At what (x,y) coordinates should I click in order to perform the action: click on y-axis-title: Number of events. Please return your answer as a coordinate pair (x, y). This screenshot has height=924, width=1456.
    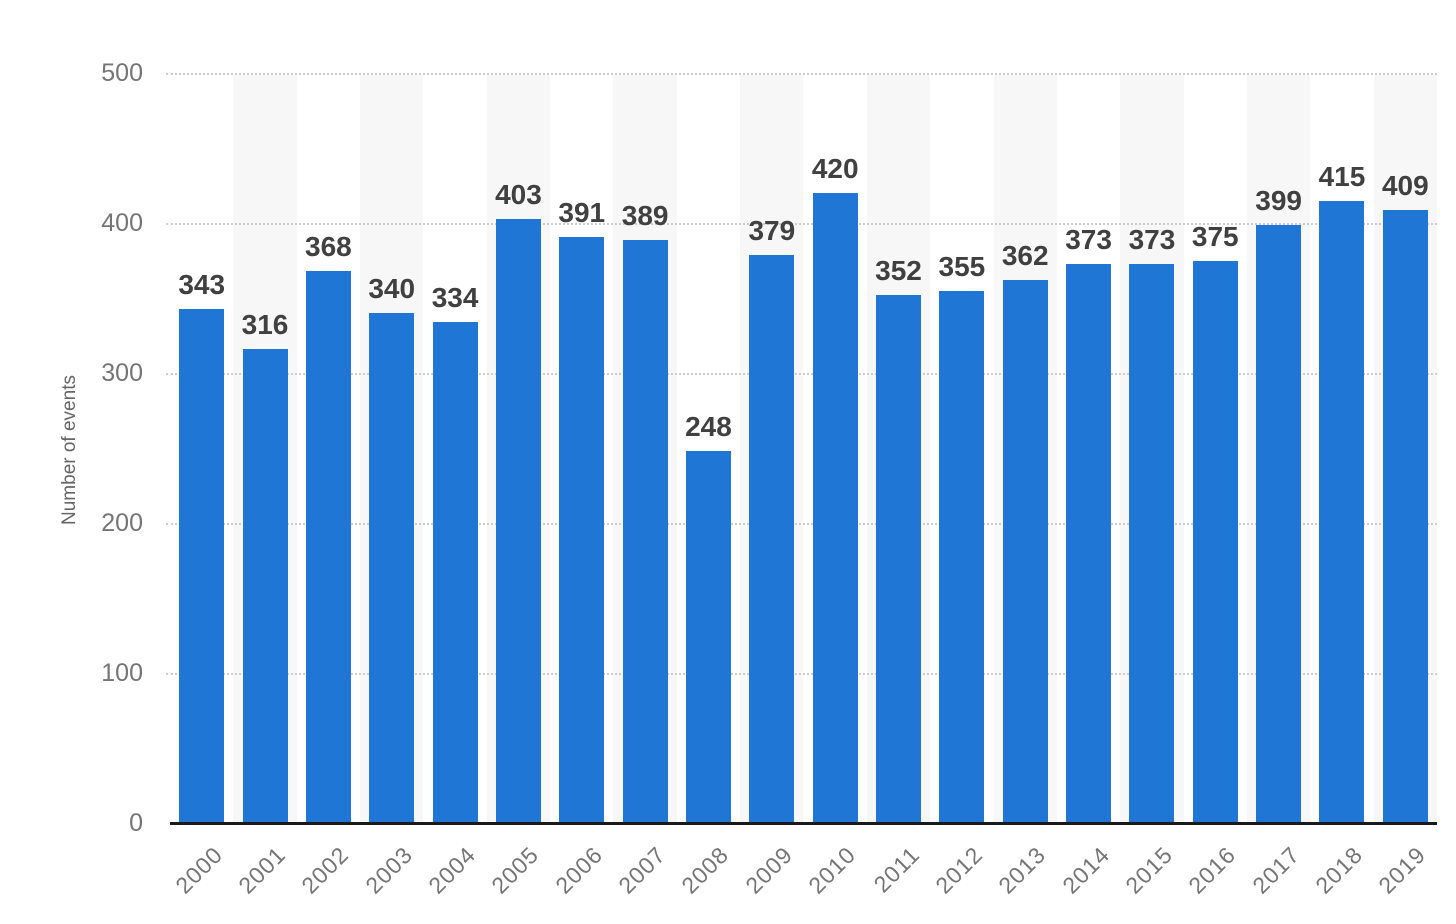
    Looking at the image, I should click on (69, 450).